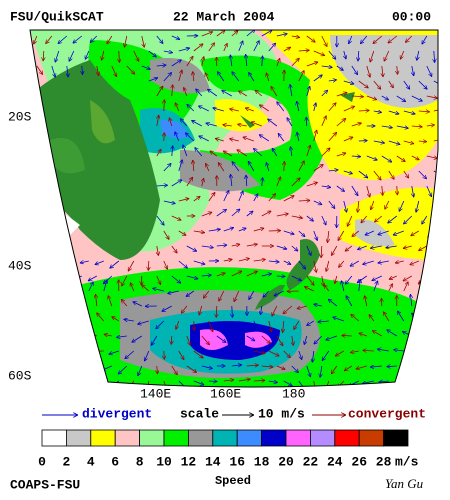  What do you see at coordinates (20, 116) in the screenshot?
I see `lat-label: 20S` at bounding box center [20, 116].